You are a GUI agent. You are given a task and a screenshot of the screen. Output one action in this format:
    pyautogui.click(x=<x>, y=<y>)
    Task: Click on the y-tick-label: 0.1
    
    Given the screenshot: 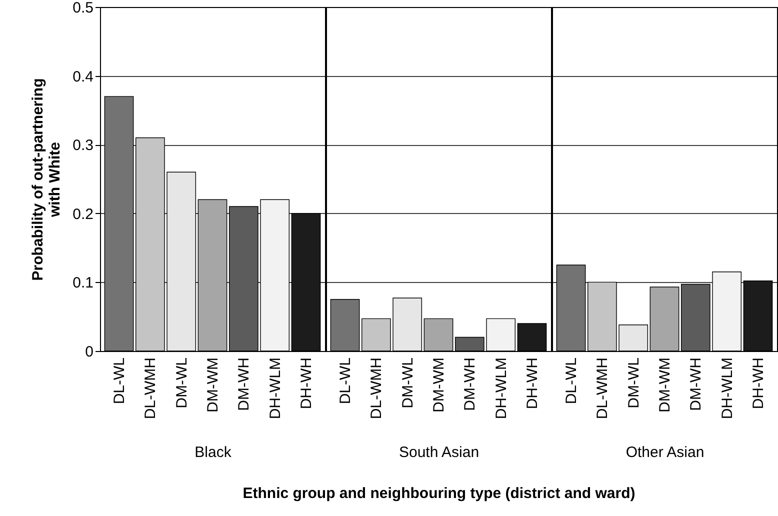 What is the action you would take?
    pyautogui.click(x=83, y=283)
    